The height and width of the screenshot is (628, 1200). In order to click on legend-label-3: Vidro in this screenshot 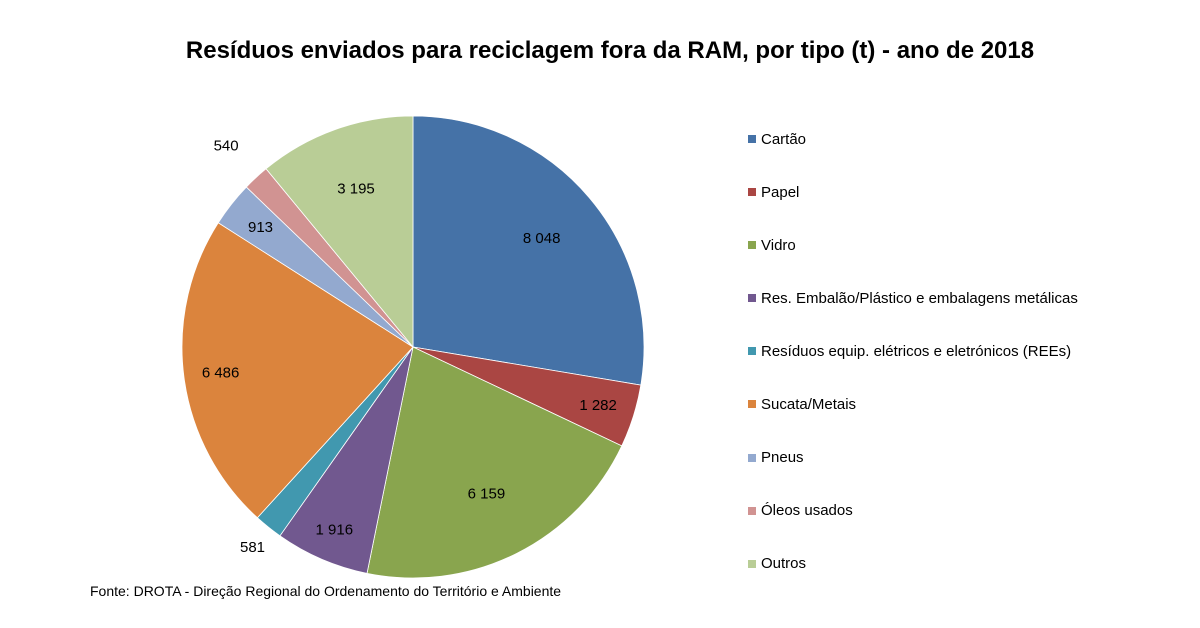, I will do `click(778, 245)`.